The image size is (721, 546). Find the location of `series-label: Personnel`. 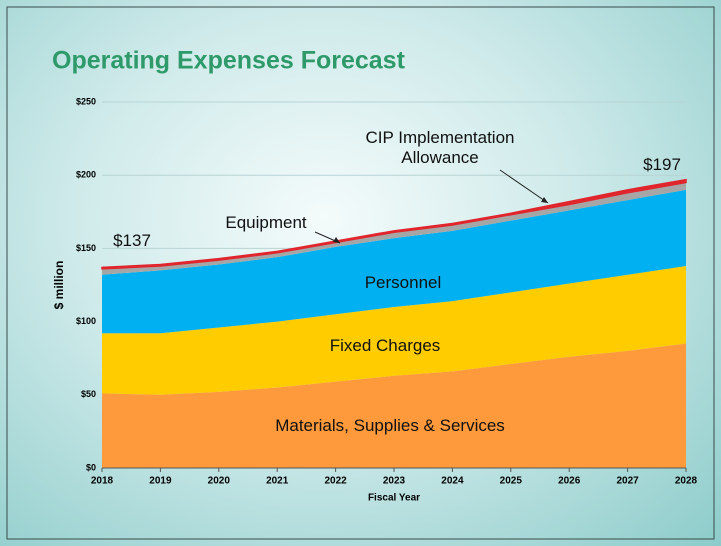

series-label: Personnel is located at coordinates (403, 282).